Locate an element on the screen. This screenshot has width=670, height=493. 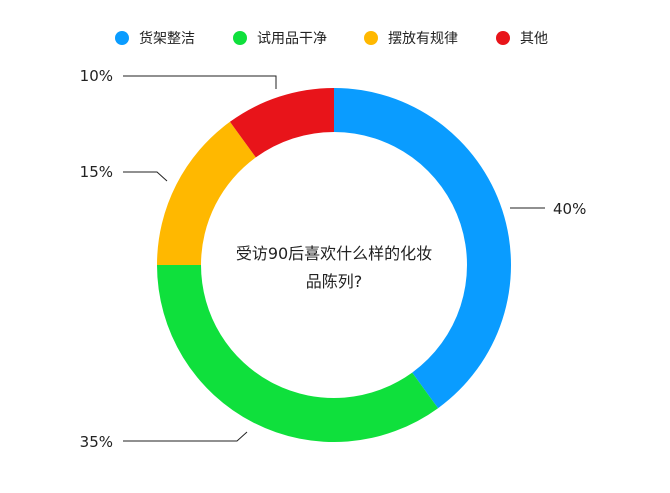
legend-label: 货架整洁 is located at coordinates (167, 38).